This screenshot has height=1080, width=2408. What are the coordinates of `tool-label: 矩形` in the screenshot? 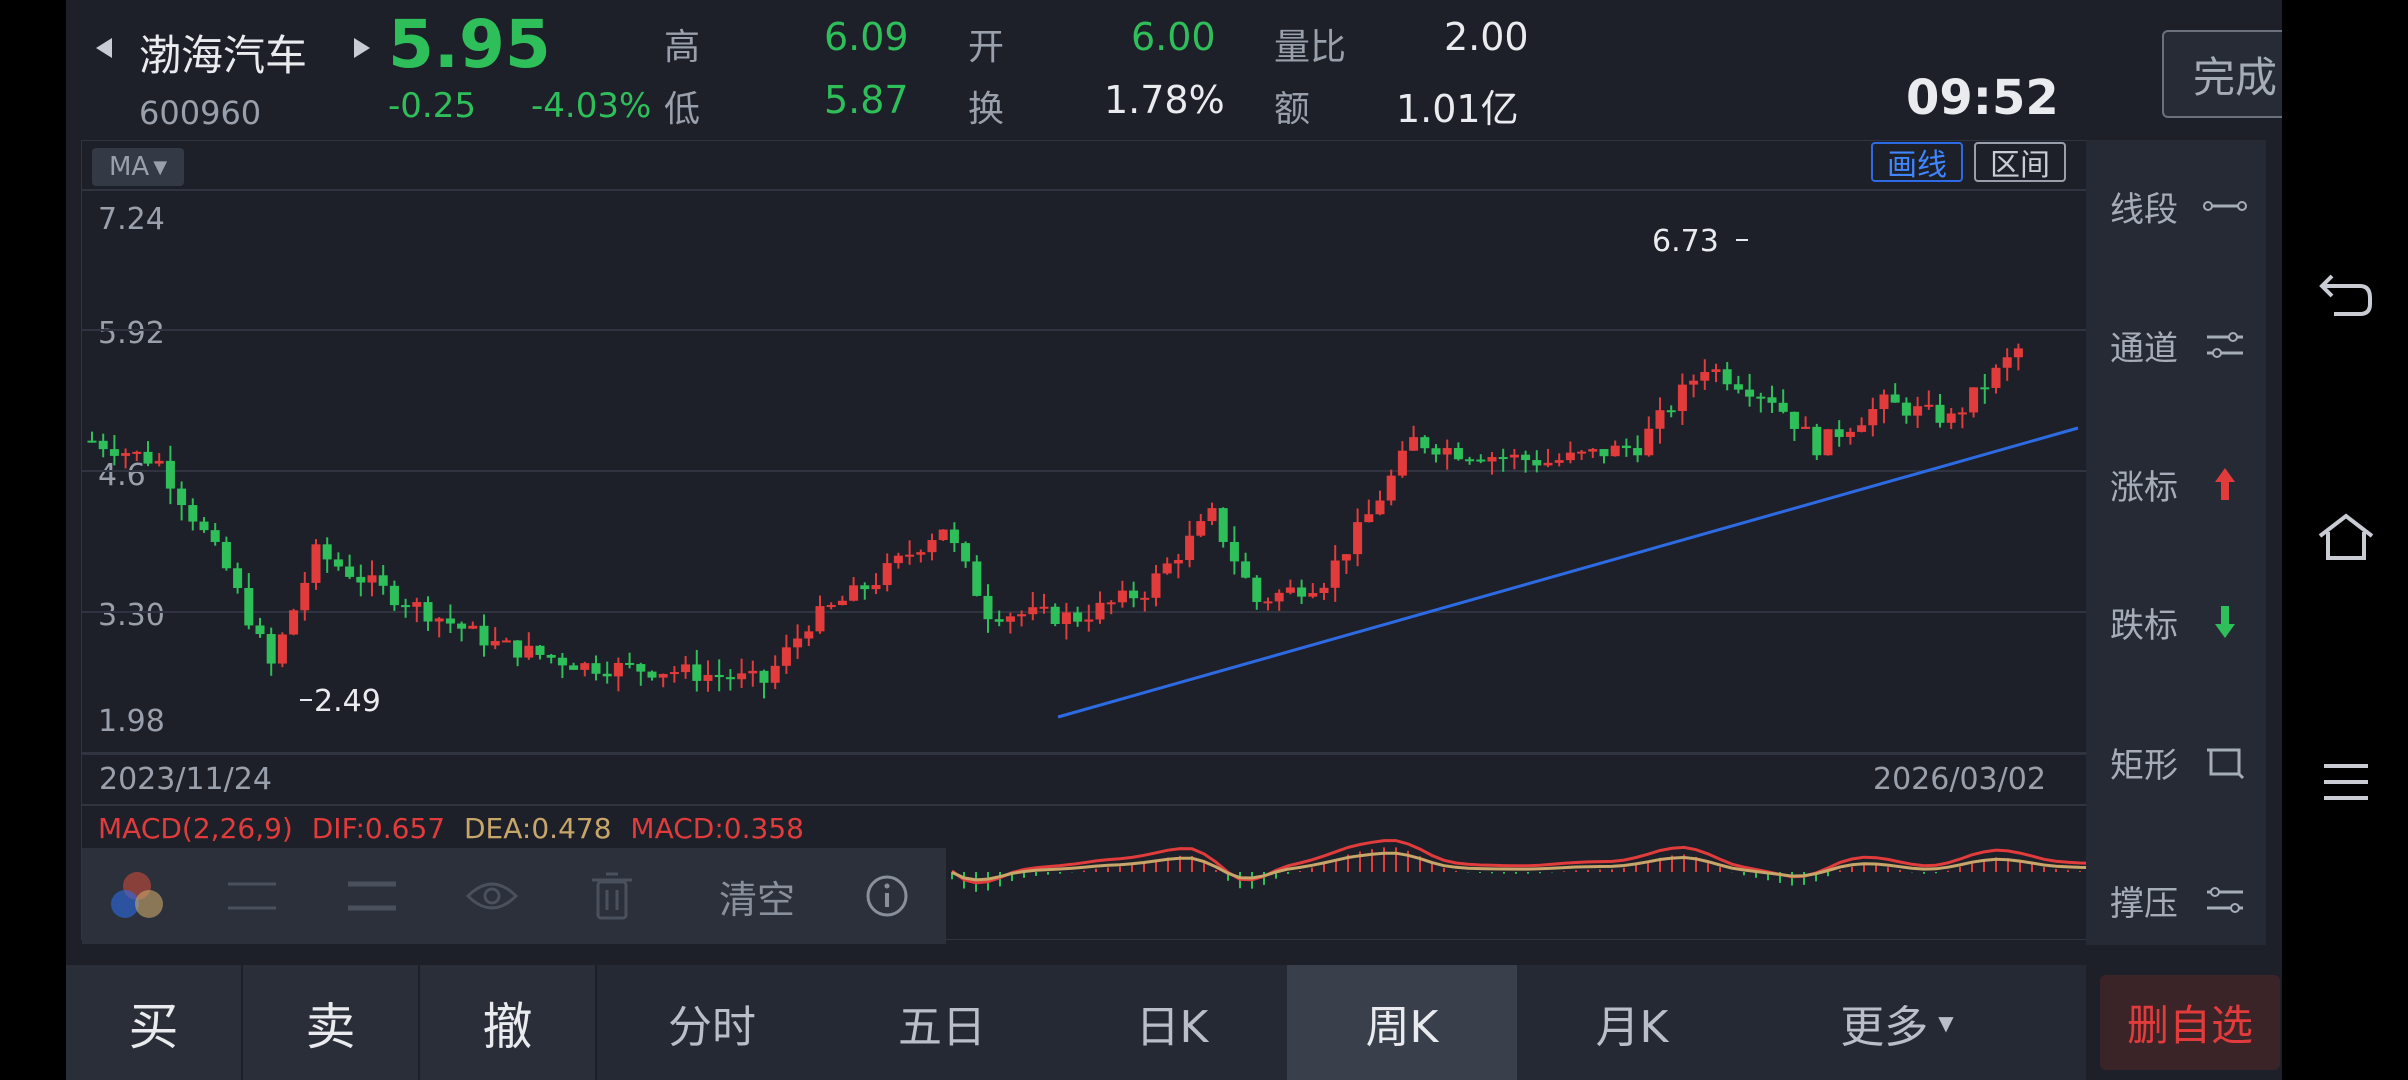 It's located at (2144, 765).